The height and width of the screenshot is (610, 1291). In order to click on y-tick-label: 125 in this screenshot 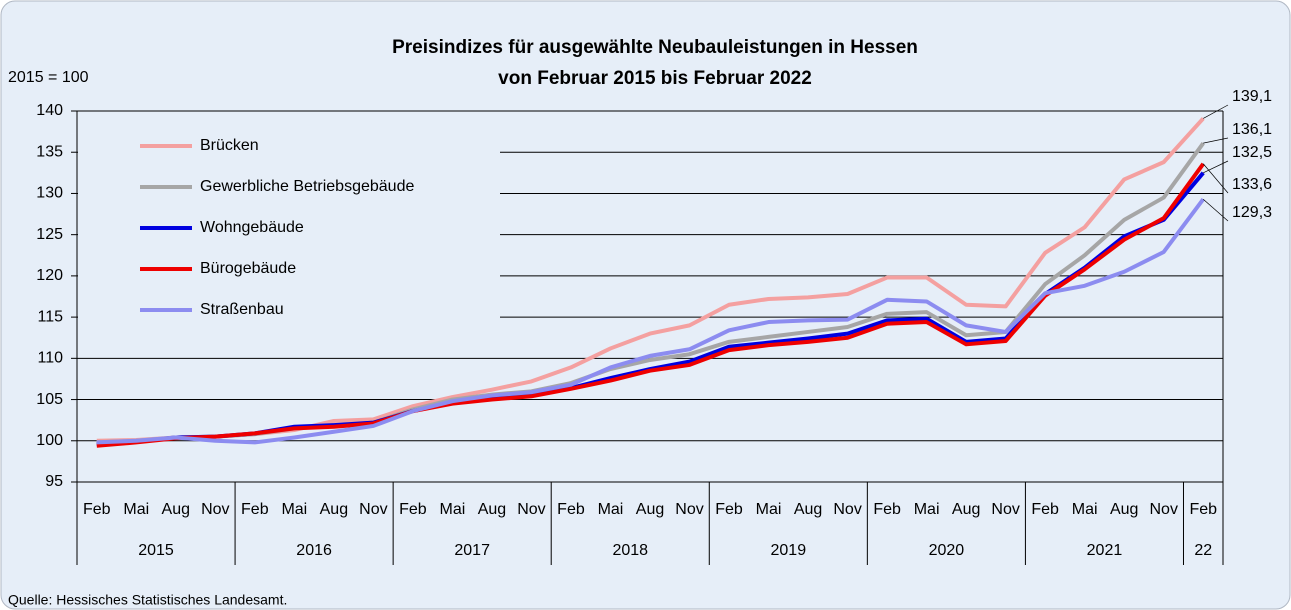, I will do `click(49, 234)`.